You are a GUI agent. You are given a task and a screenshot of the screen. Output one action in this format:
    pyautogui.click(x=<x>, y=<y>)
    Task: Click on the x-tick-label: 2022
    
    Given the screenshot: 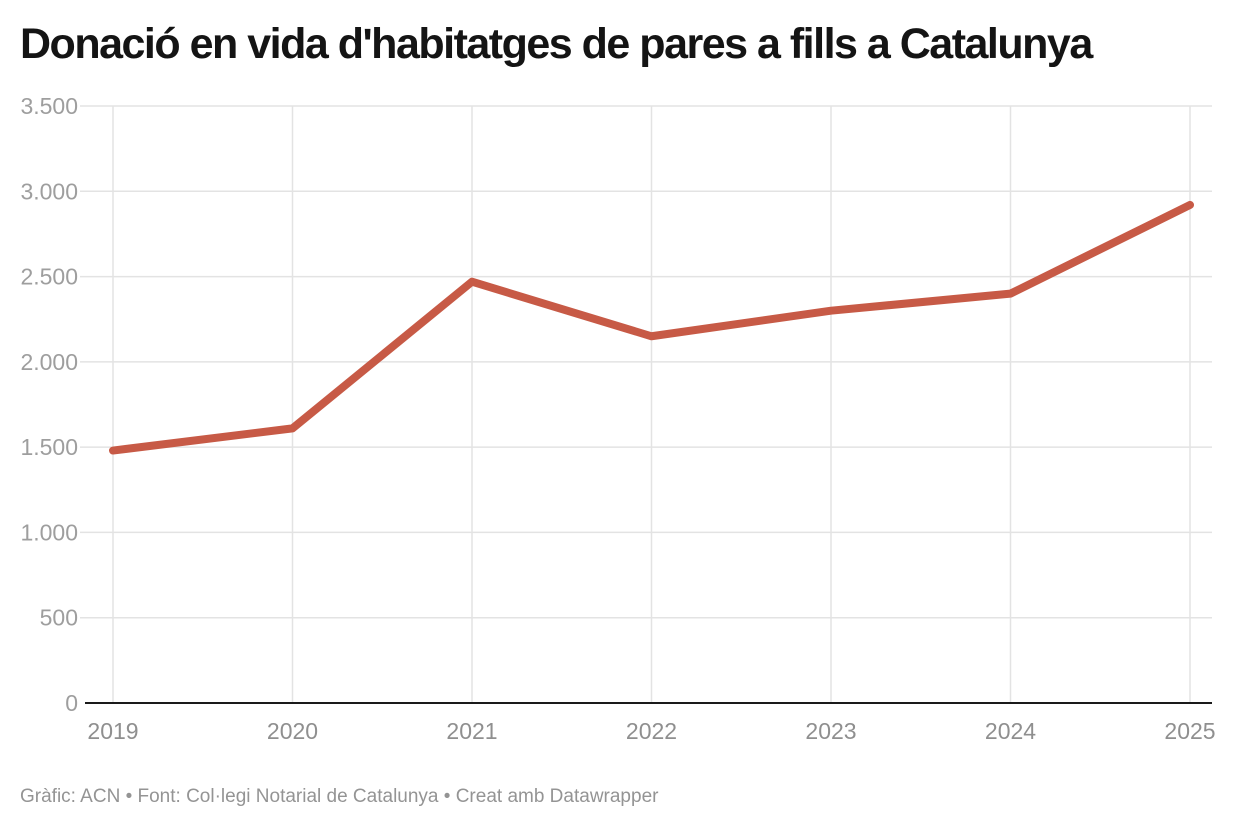 What is the action you would take?
    pyautogui.click(x=651, y=731)
    